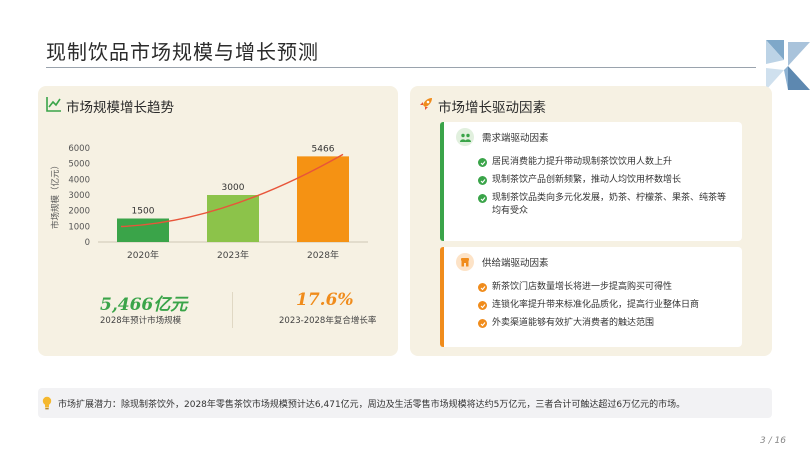 This screenshot has height=456, width=810. I want to click on list-item: 现制茶饮品类向多元化发展，奶茶、柠檬茶、果茶、纯茶等均有受众, so click(606, 205).